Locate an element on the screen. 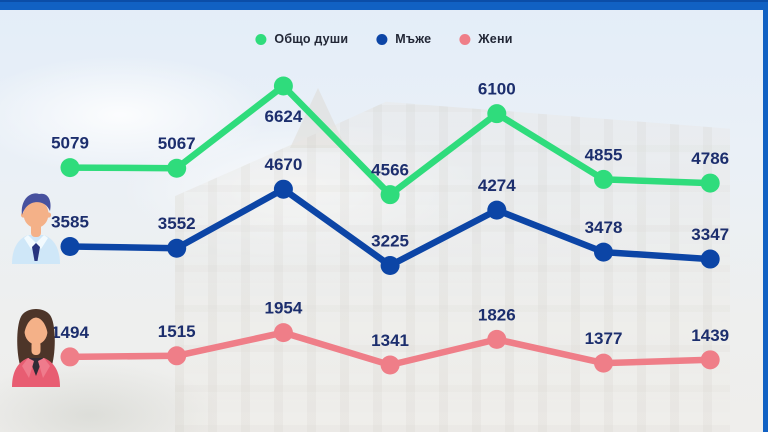  legend-item-men: Мъже is located at coordinates (403, 39).